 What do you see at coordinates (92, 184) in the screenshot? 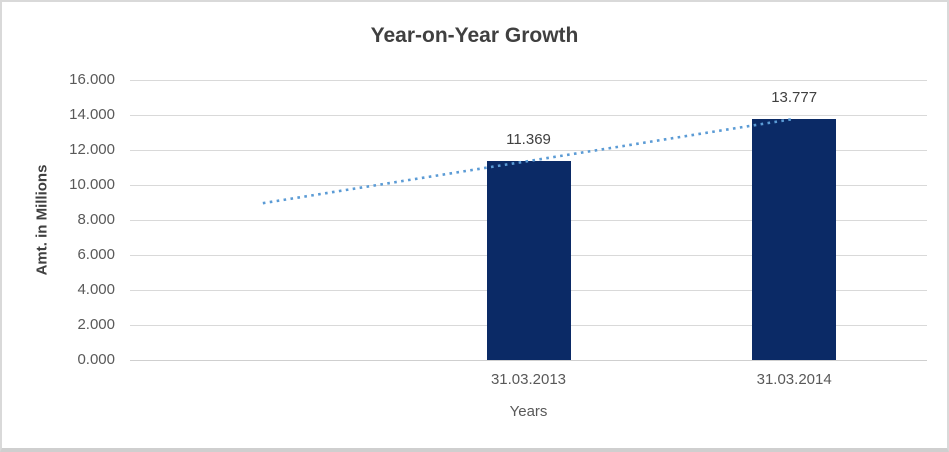
I see `y-tick-label: 10.000` at bounding box center [92, 184].